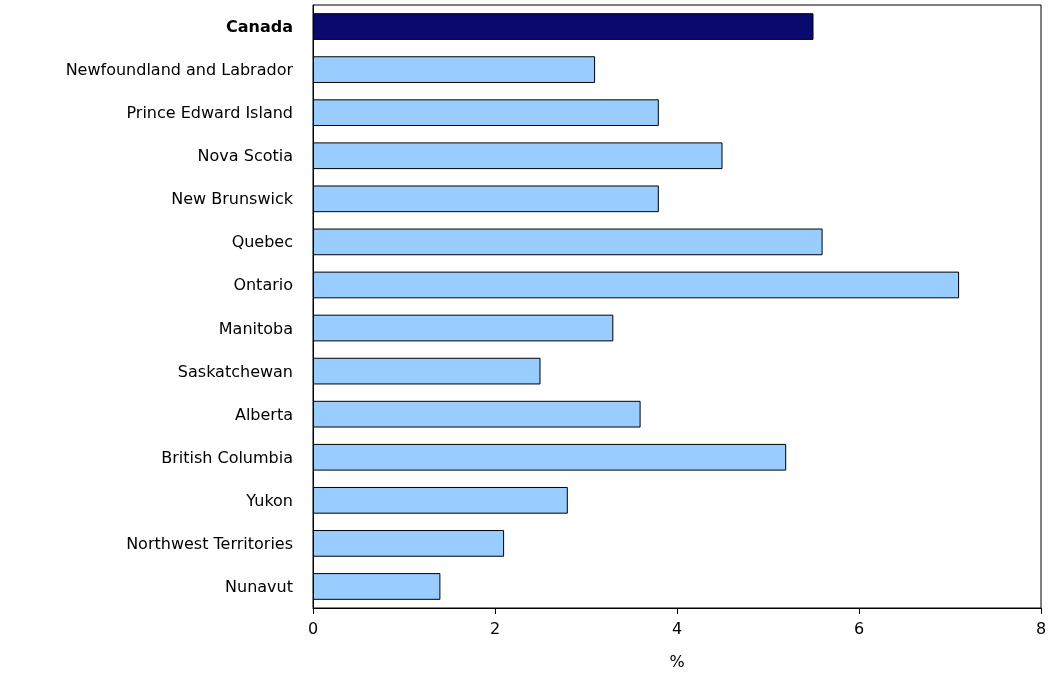 This screenshot has height=690, width=1050. I want to click on y-tick-label: Newfoundland and Labrador, so click(179, 70).